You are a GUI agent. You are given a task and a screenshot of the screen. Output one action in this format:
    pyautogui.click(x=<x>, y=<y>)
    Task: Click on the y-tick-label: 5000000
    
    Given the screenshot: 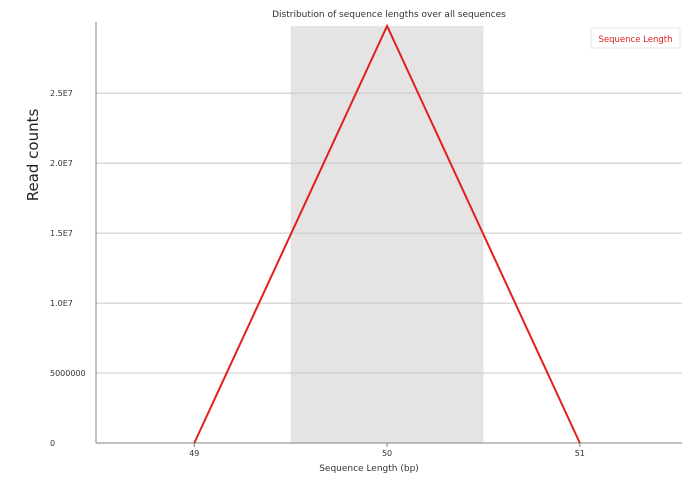 What is the action you would take?
    pyautogui.click(x=68, y=373)
    